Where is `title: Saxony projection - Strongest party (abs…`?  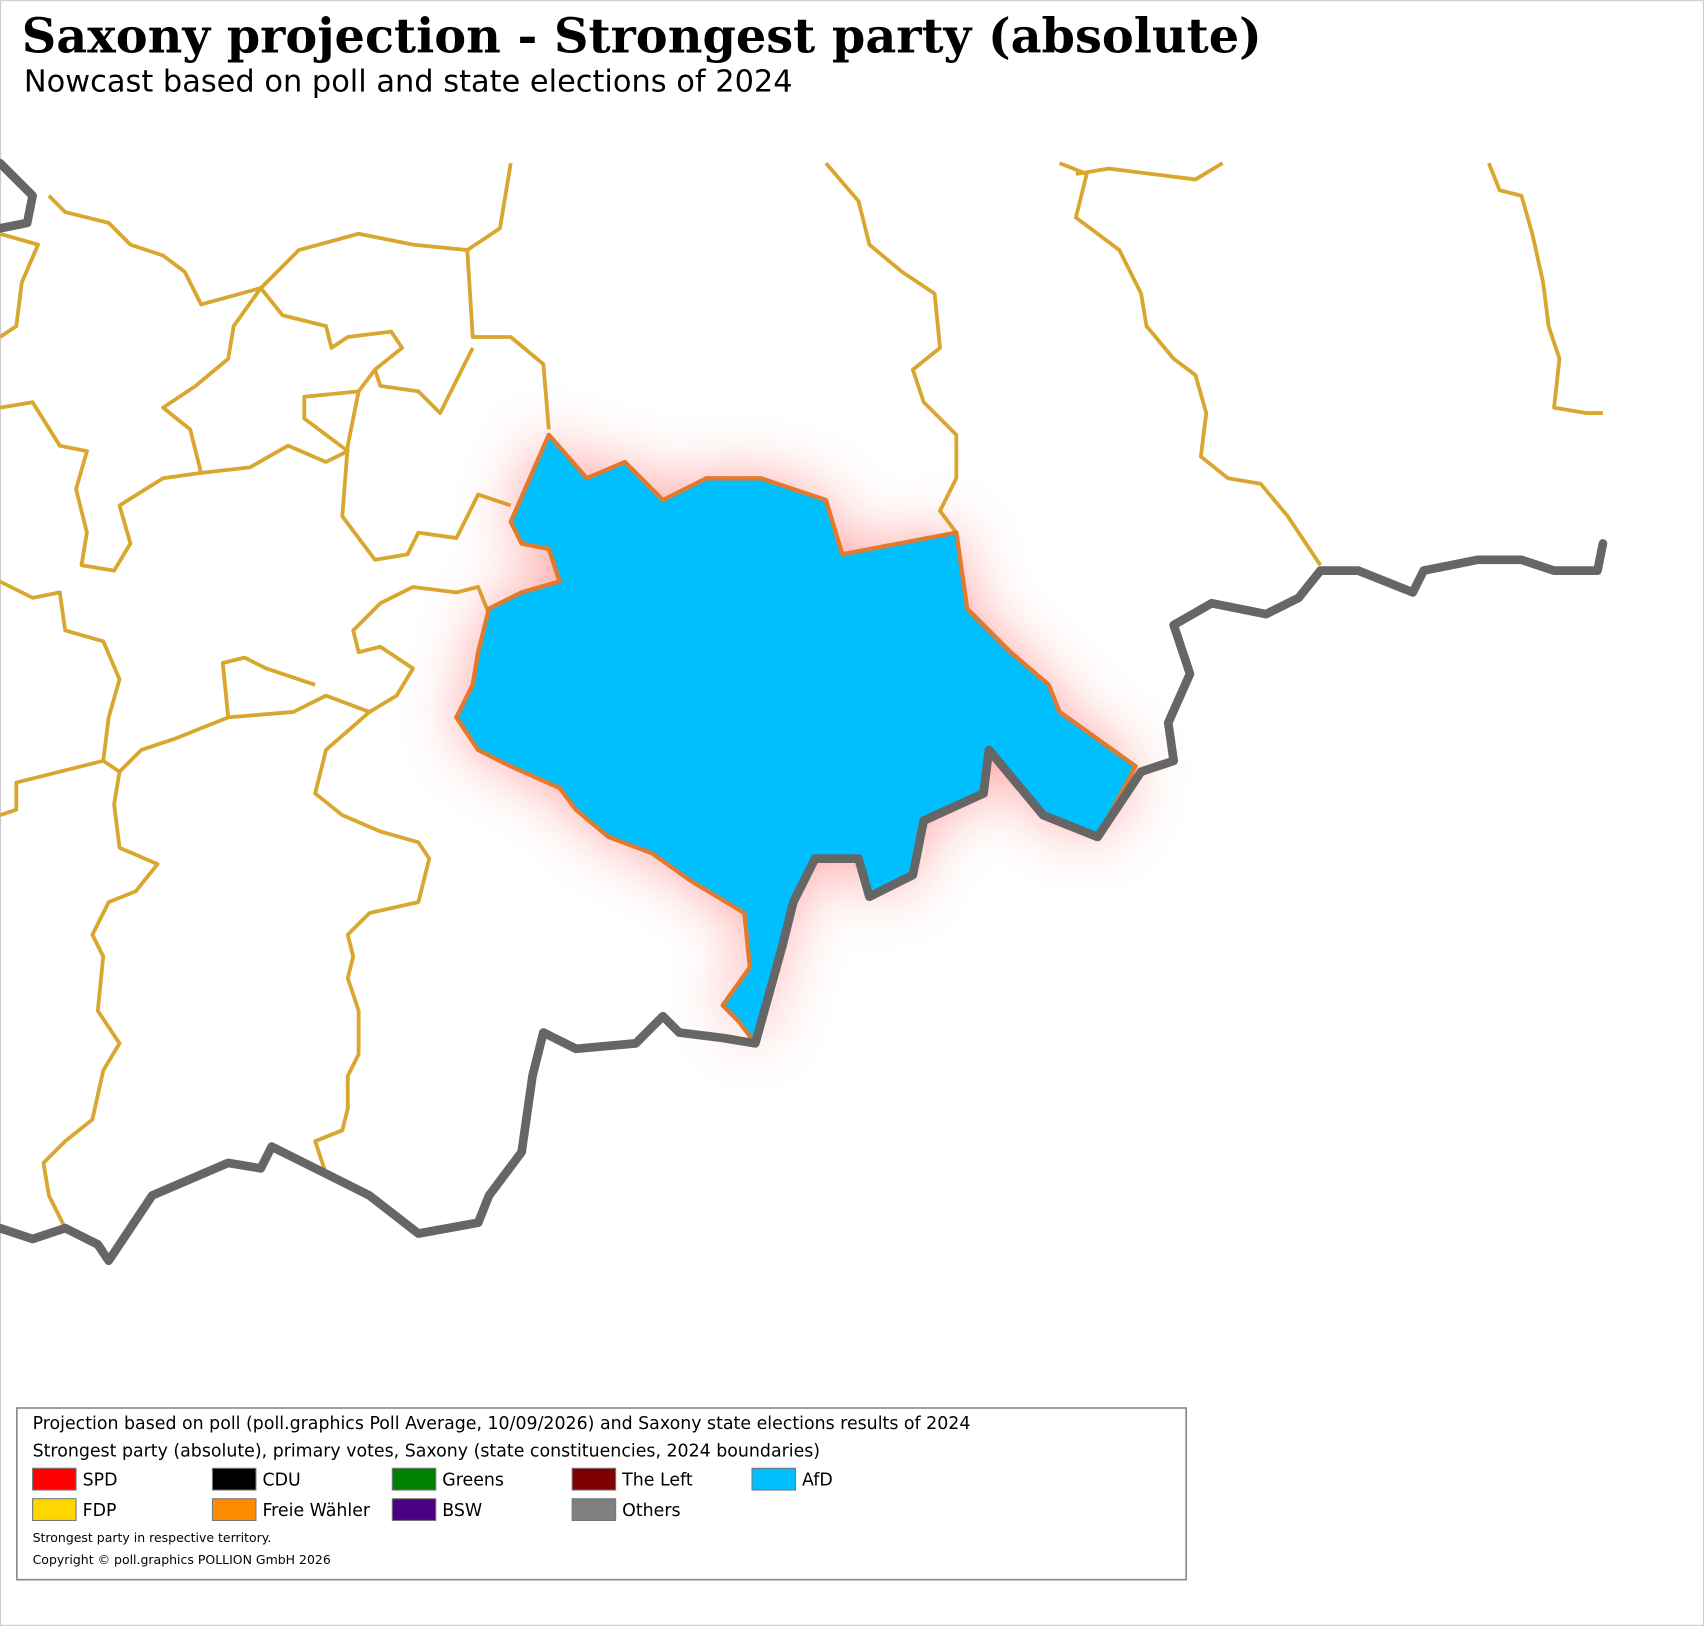 title: Saxony projection - Strongest party (abs… is located at coordinates (642, 36).